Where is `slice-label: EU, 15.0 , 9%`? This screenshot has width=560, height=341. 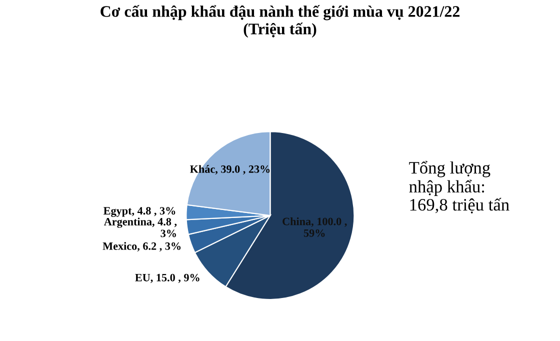
slice-label: EU, 15.0 , 9% is located at coordinates (167, 278).